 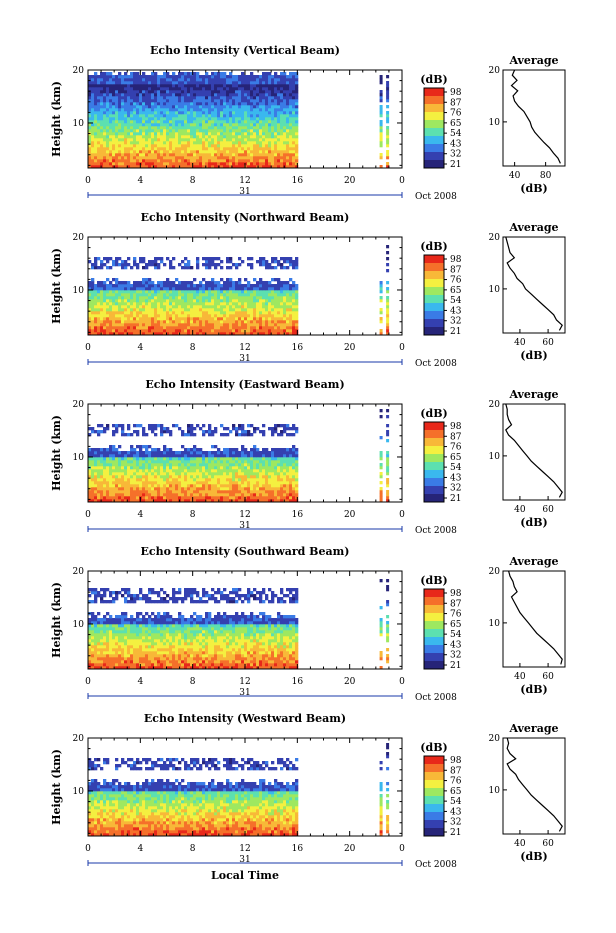 I want to click on x-tick-label: 16, so click(x=298, y=348).